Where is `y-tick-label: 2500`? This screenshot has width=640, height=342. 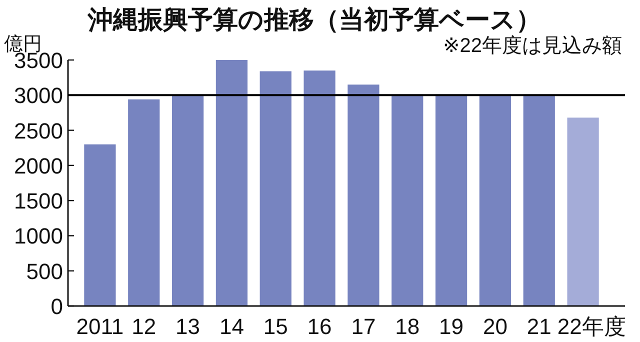
y-tick-label: 2500 is located at coordinates (38, 131).